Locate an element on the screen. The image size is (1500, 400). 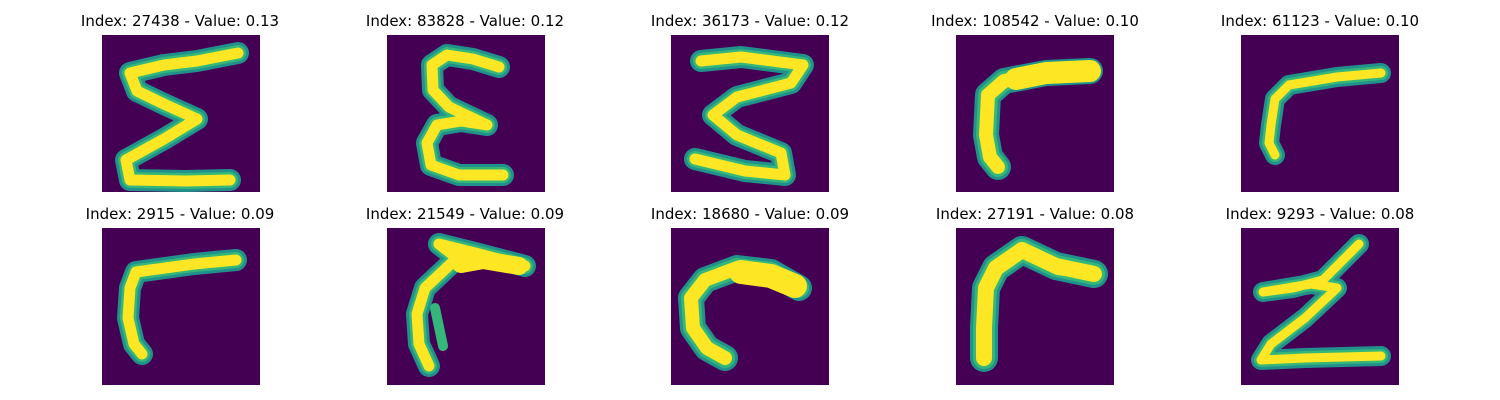
panel-title: Index: 21549 - Value: 0.09 is located at coordinates (465, 214).